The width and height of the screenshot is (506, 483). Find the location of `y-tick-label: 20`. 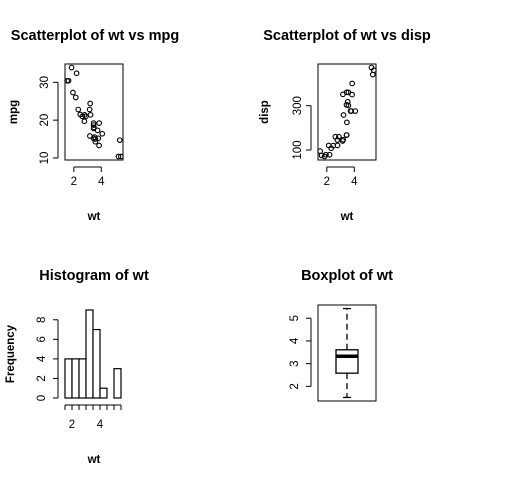

y-tick-label: 20 is located at coordinates (45, 120).